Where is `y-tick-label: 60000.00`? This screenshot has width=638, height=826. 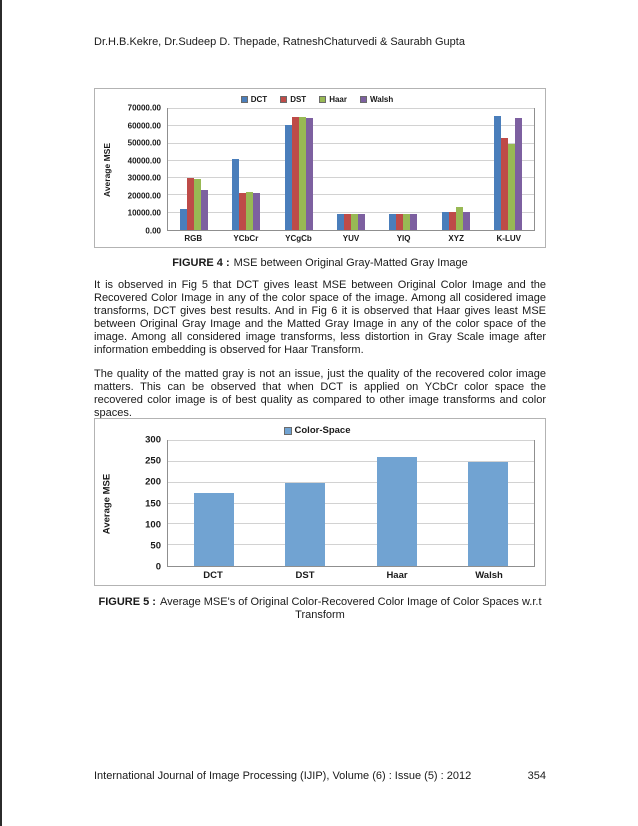
y-tick-label: 60000.00 is located at coordinates (144, 126).